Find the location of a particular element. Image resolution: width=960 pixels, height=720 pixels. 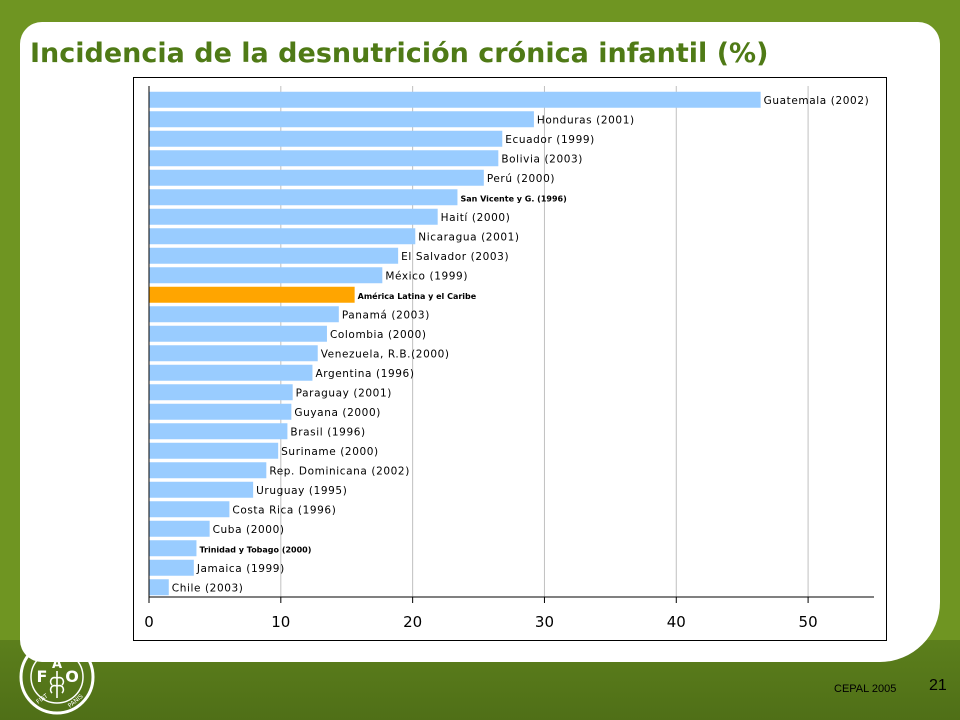

bar-label-22: Cuba (2000) is located at coordinates (249, 530).